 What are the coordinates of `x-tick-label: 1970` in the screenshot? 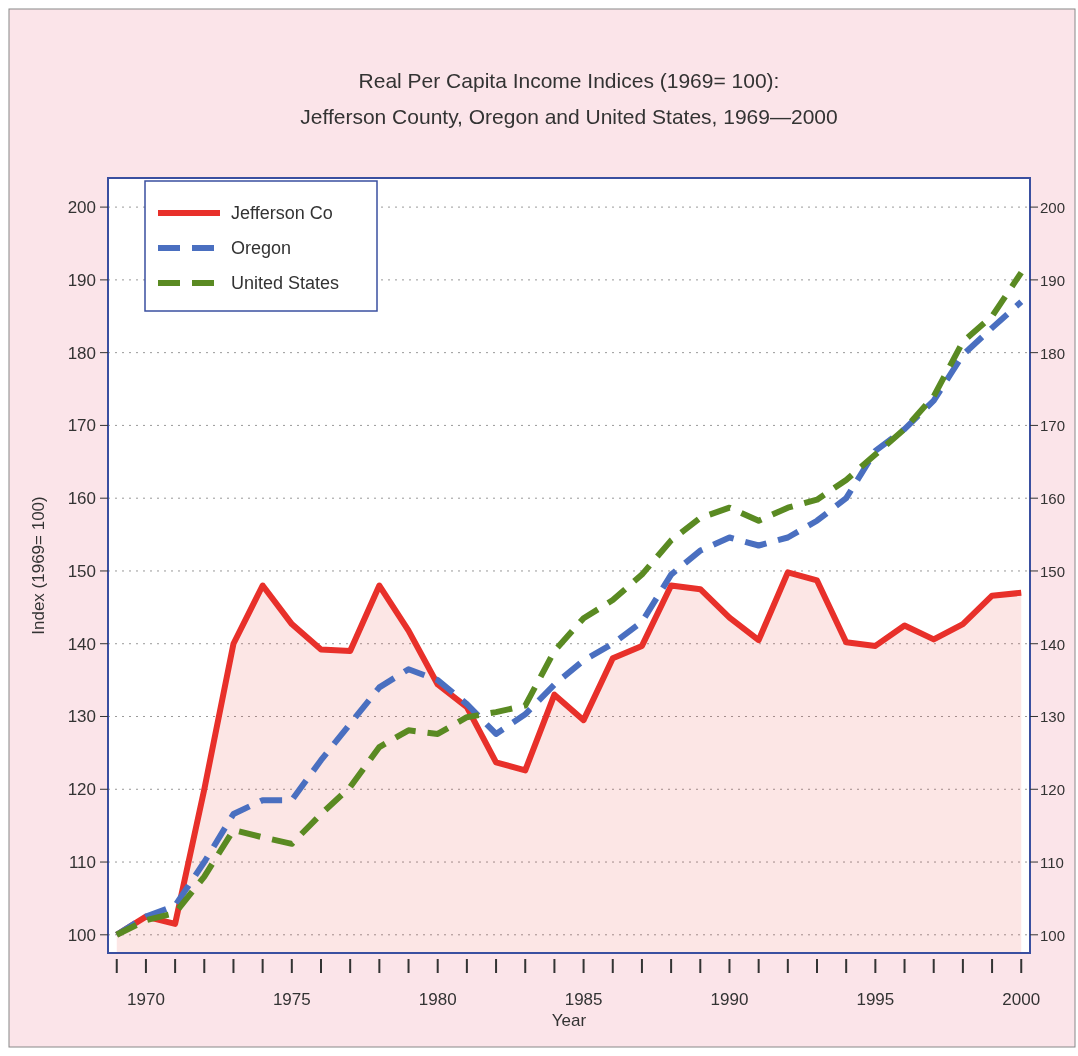 It's located at (146, 999).